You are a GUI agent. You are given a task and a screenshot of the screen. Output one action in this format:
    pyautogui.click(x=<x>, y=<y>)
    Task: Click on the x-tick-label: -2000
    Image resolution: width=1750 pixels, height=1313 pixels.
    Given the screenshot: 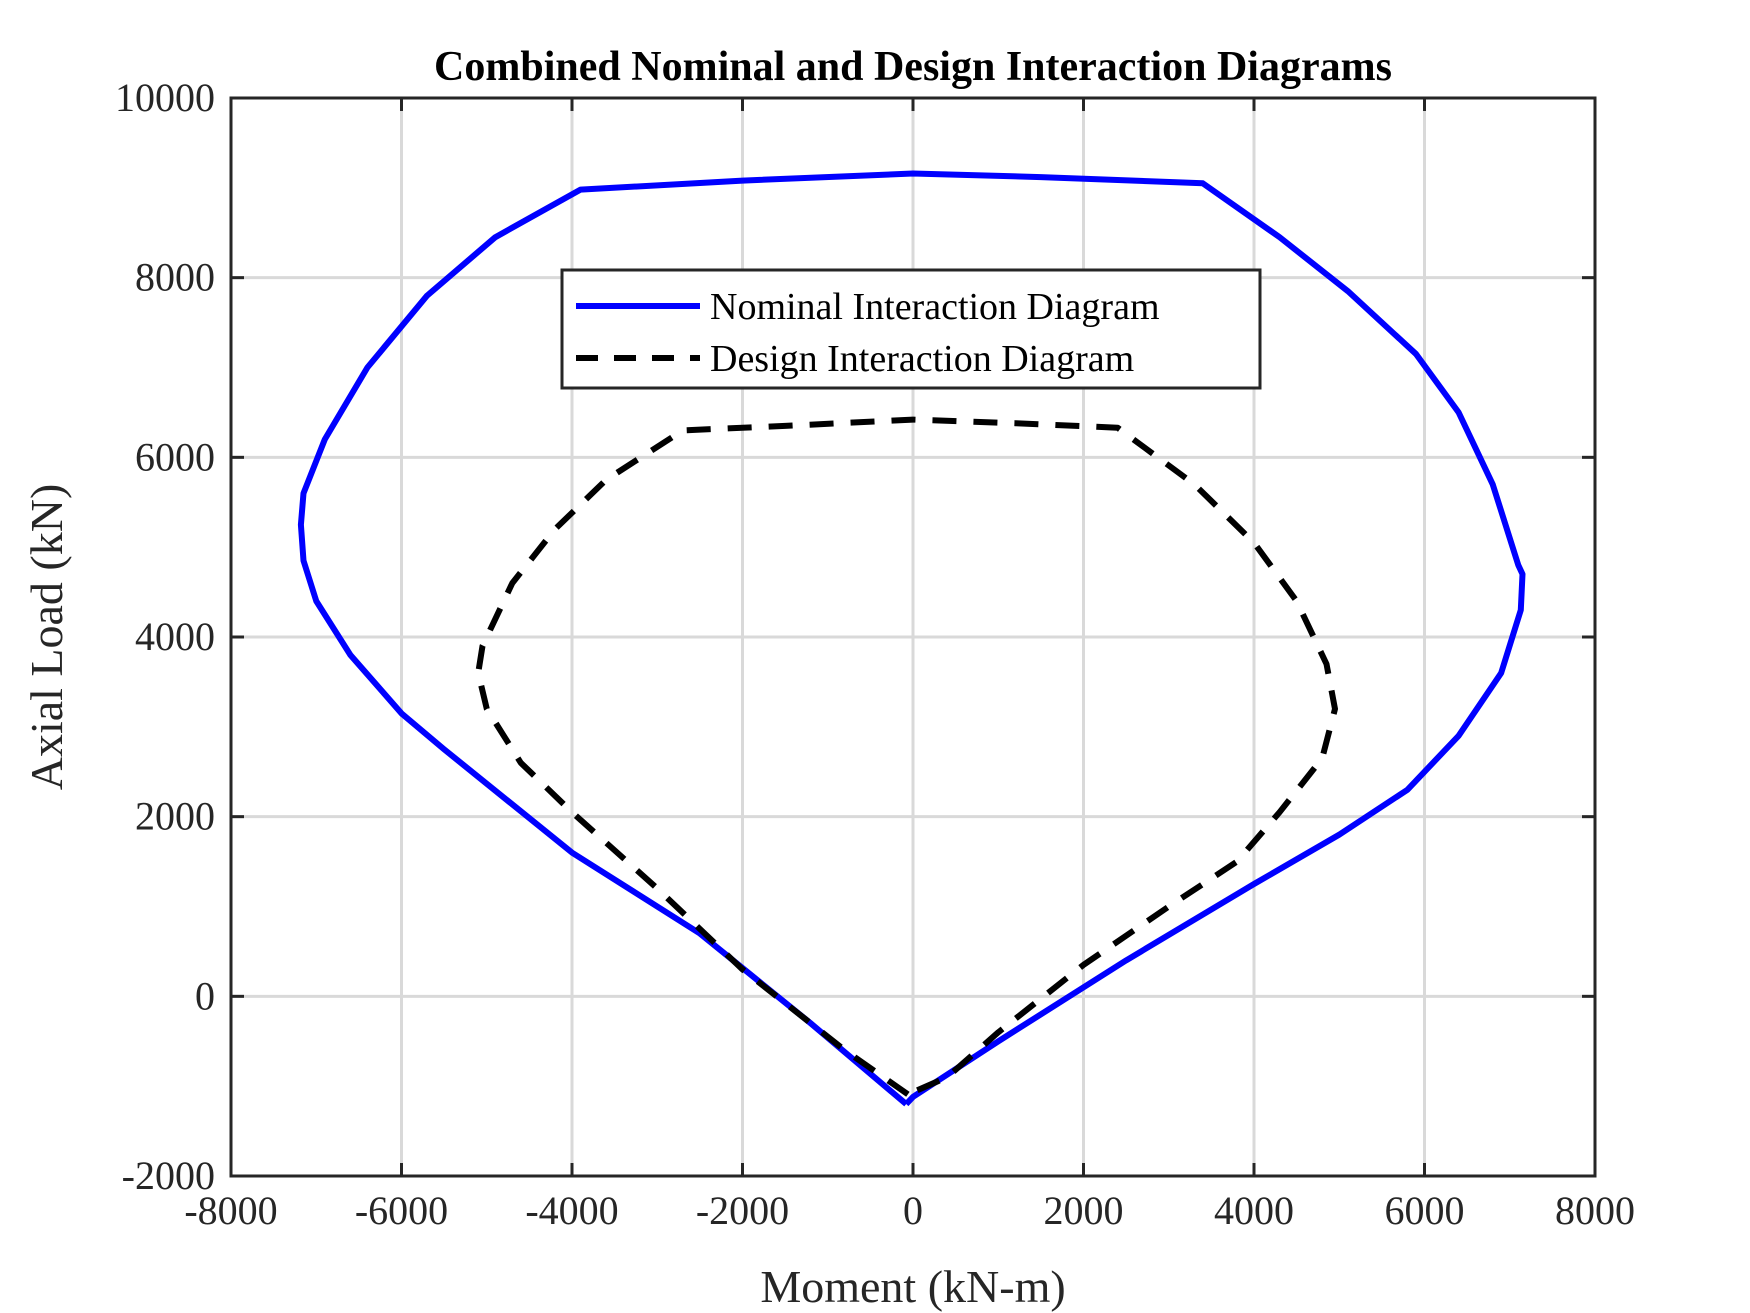 What is the action you would take?
    pyautogui.click(x=742, y=1210)
    